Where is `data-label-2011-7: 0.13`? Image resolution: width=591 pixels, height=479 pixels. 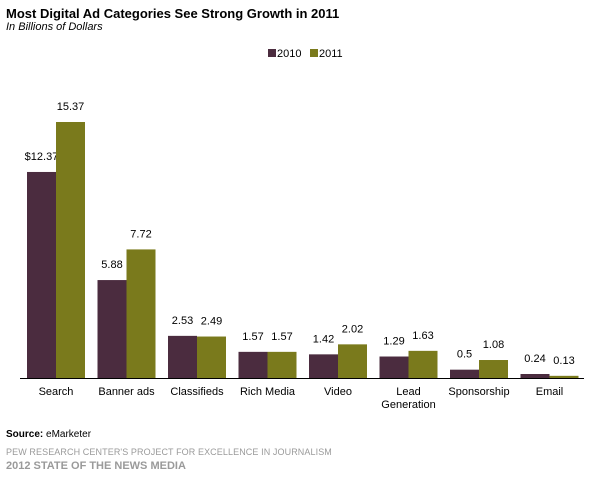
data-label-2011-7: 0.13 is located at coordinates (563, 361).